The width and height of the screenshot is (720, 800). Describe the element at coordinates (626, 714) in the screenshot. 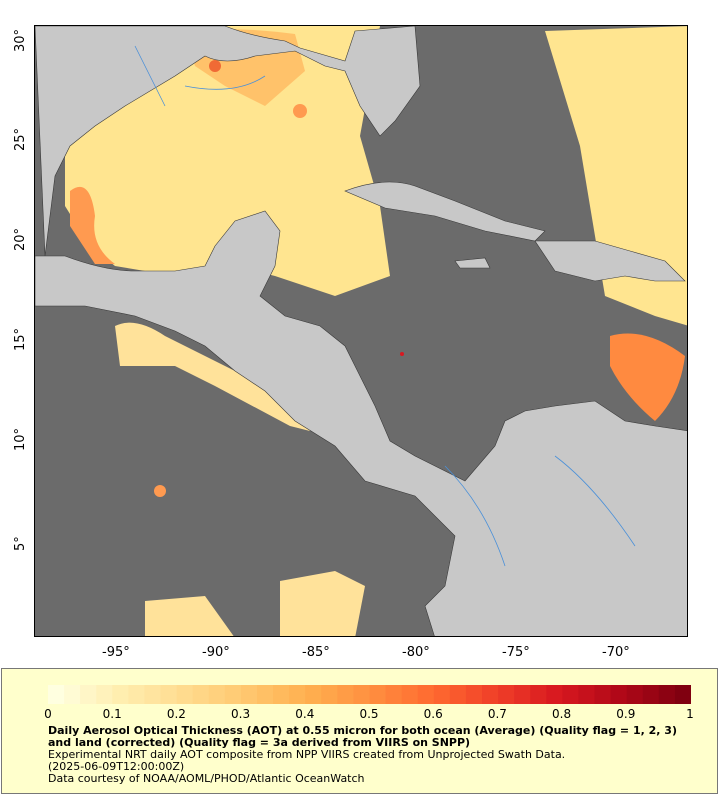

I see `colorbar-label: 0.9` at that location.